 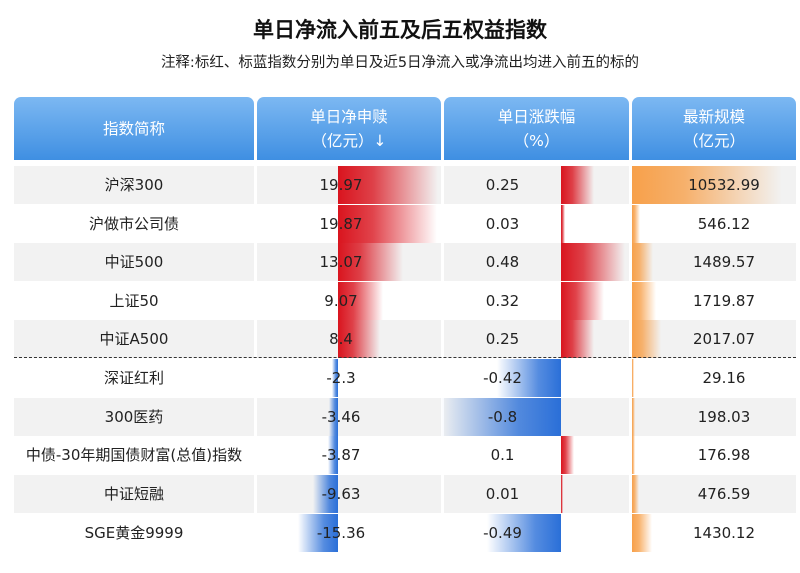 What do you see at coordinates (341, 455) in the screenshot?
I see `flow-value: -3.87` at bounding box center [341, 455].